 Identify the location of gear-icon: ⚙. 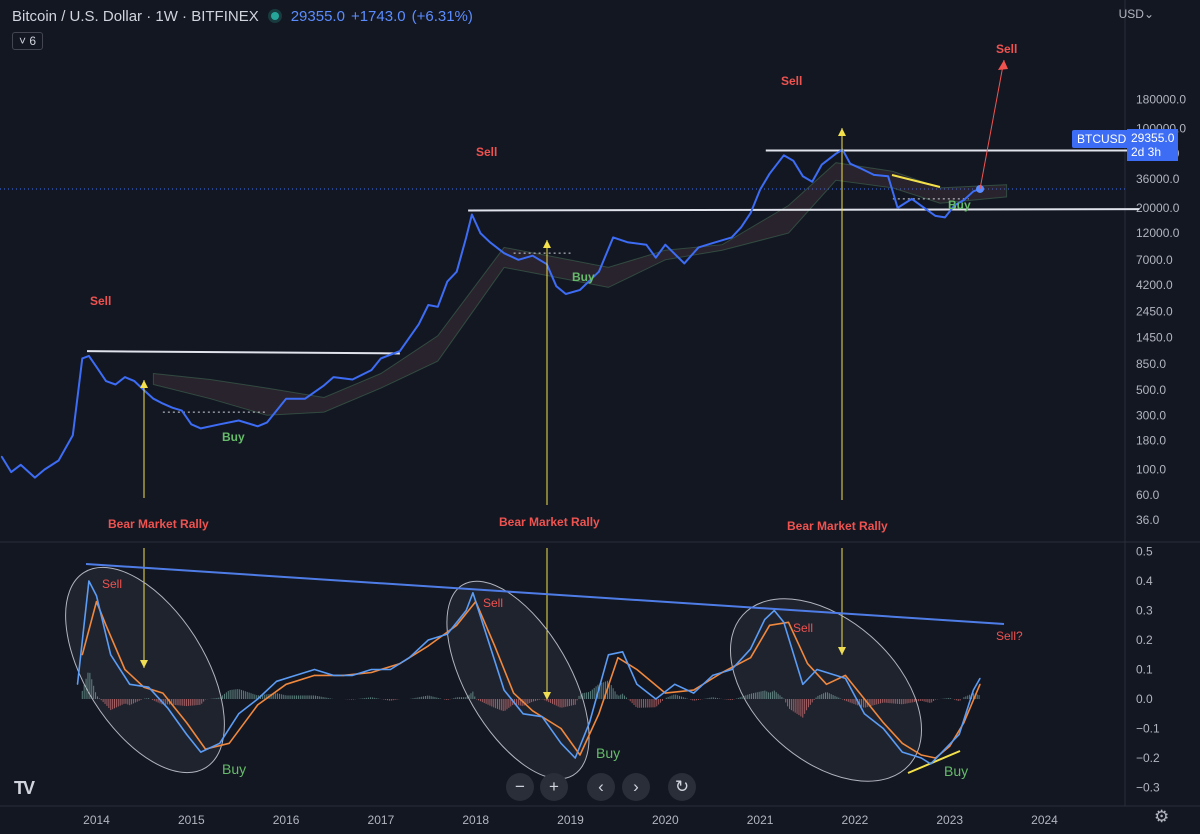
(1162, 816).